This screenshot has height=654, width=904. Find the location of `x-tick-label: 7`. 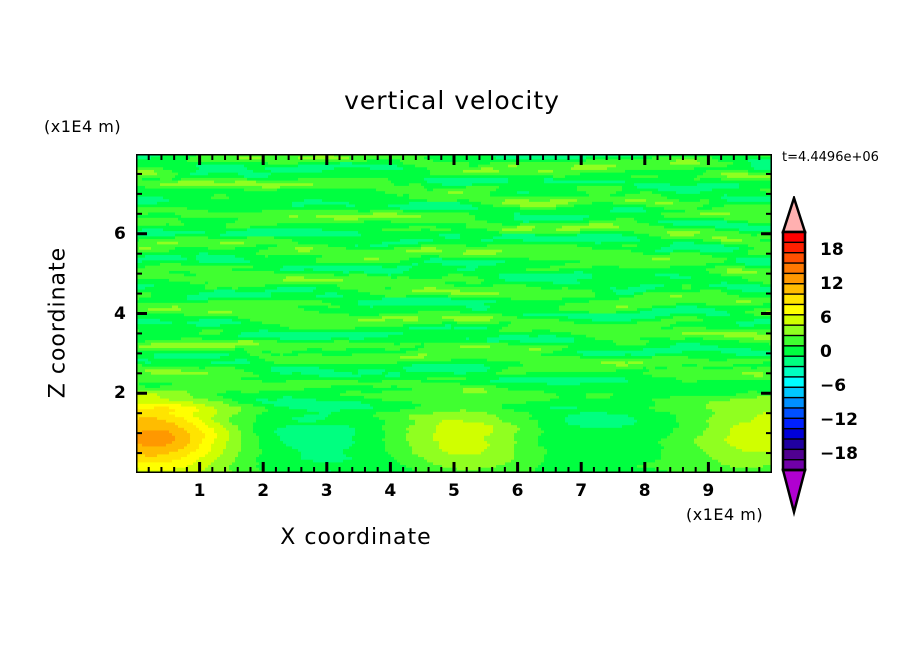

x-tick-label: 7 is located at coordinates (581, 491).